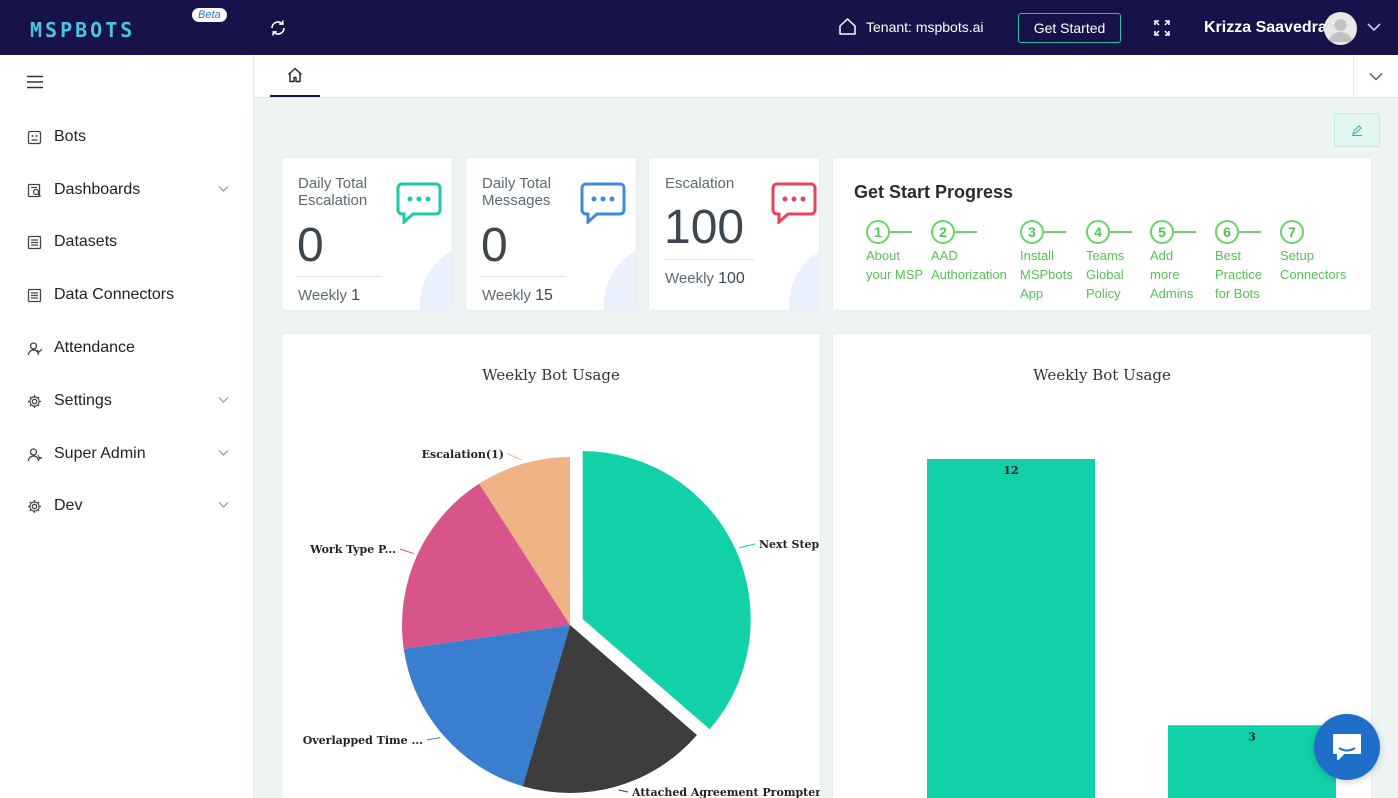 This screenshot has height=798, width=1398. I want to click on tenant-indicator: Tenant: mspbots.ai, so click(911, 26).